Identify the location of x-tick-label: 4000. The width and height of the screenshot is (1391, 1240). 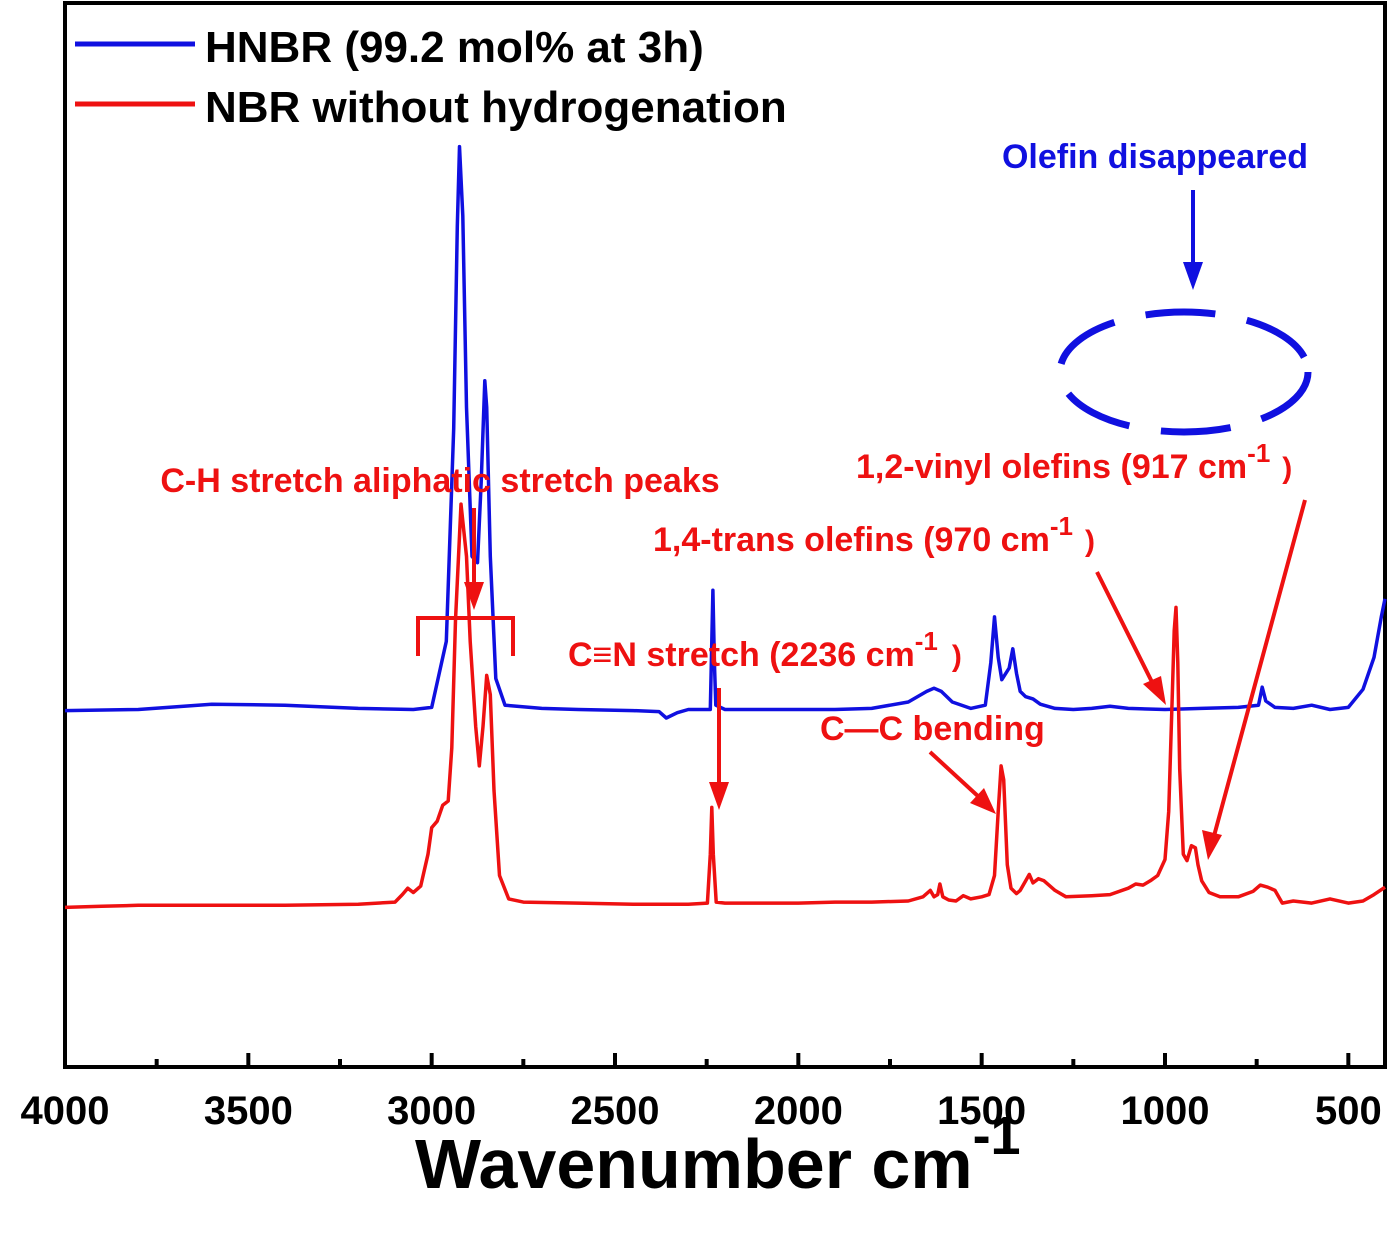
(65, 1111).